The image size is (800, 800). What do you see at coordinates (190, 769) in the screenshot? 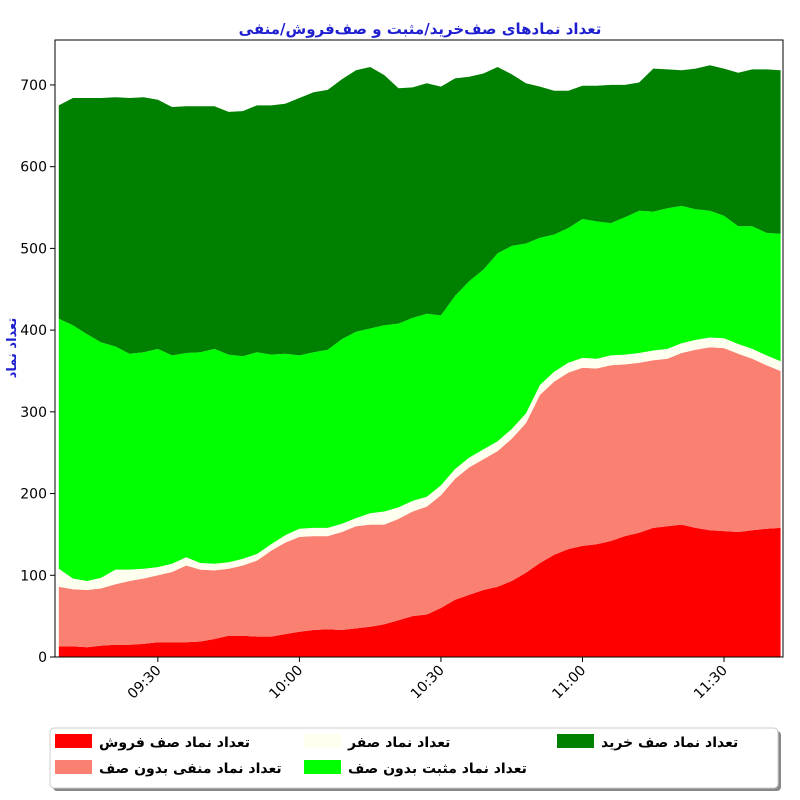
I see `legend-label: تعداد نماد منفی بدون صف` at bounding box center [190, 769].